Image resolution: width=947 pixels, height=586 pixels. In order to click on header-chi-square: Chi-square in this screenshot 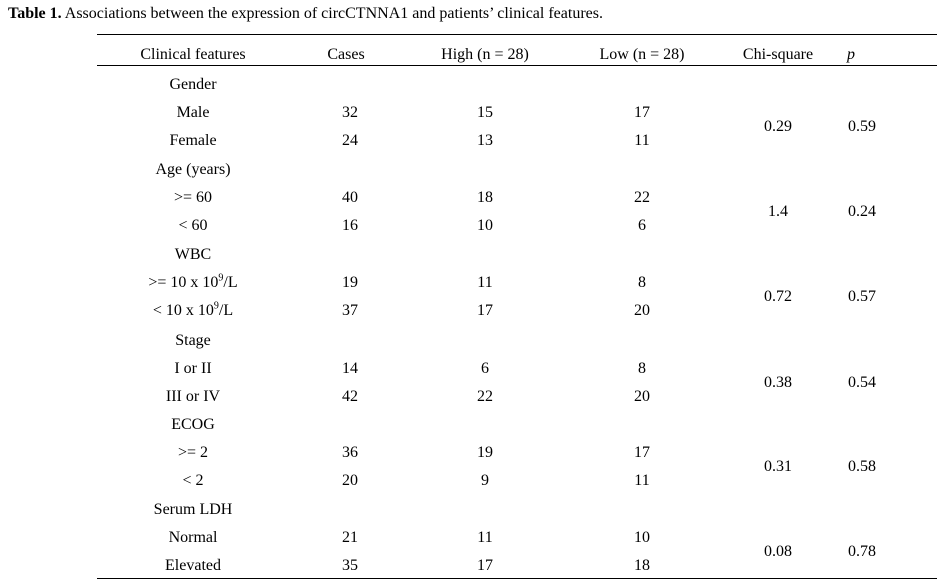, I will do `click(778, 54)`.